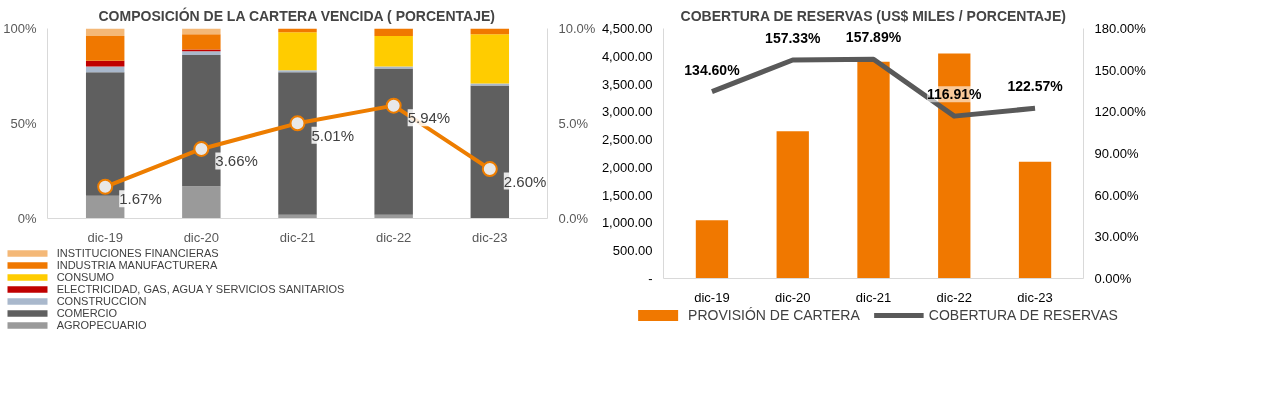 Image resolution: width=1263 pixels, height=404 pixels. What do you see at coordinates (140, 199) in the screenshot?
I see `data-label: 1.67%` at bounding box center [140, 199].